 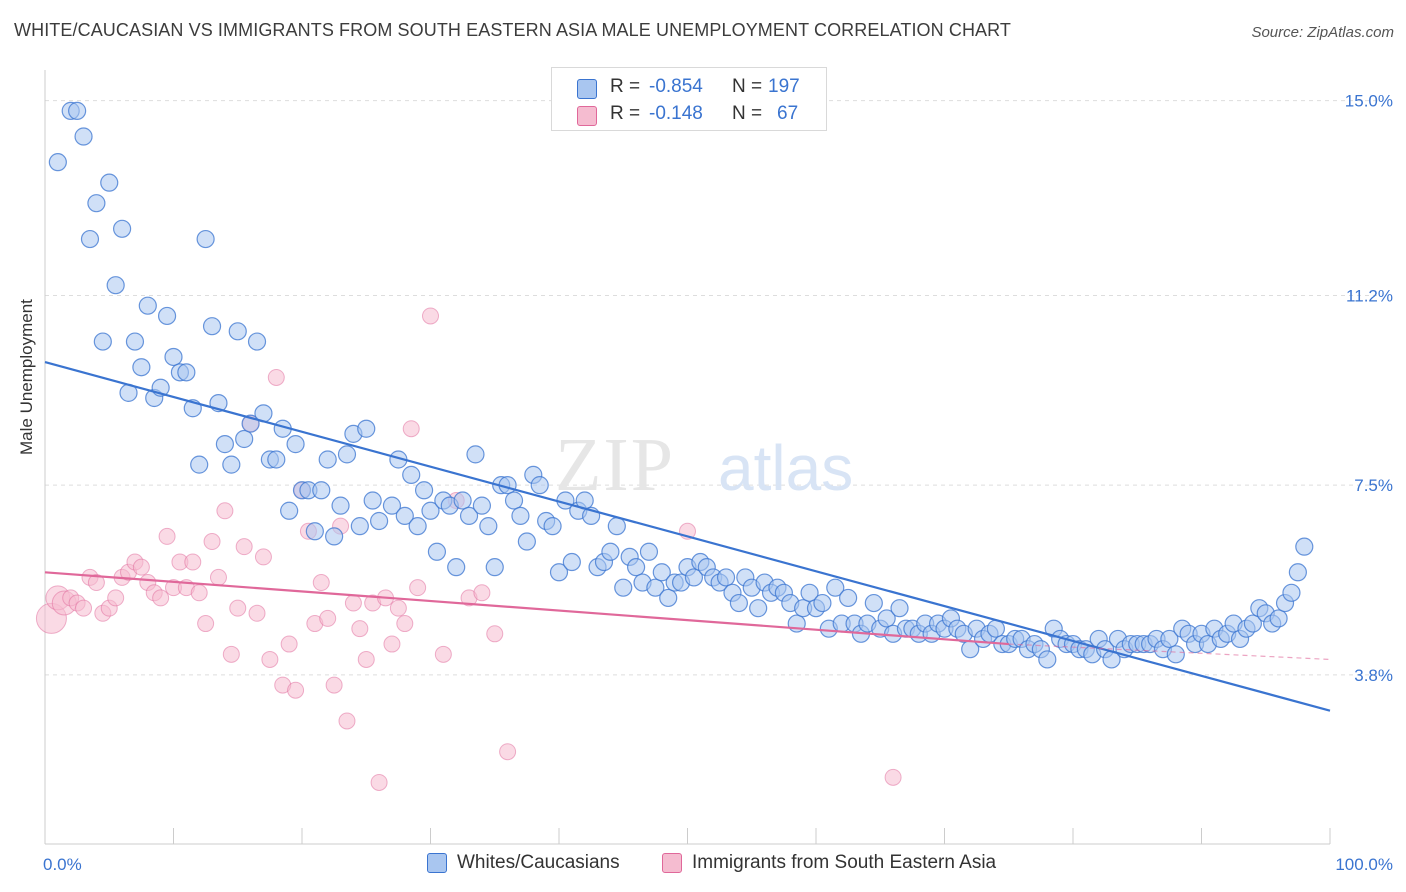 What do you see at coordinates (785, 468) in the screenshot?
I see `watermark-atlas: atlas` at bounding box center [785, 468].